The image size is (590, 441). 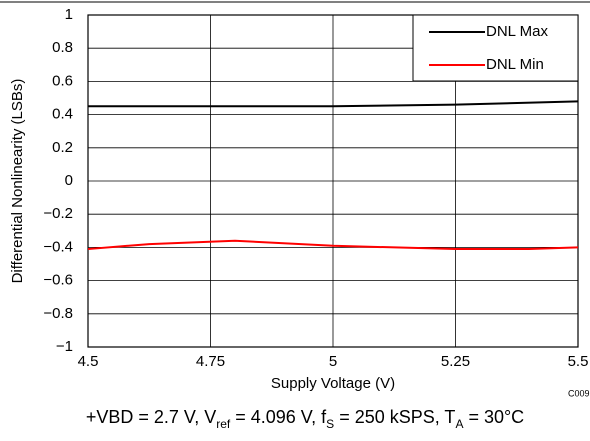 What do you see at coordinates (58, 213) in the screenshot?
I see `y-tick-label: −0.2` at bounding box center [58, 213].